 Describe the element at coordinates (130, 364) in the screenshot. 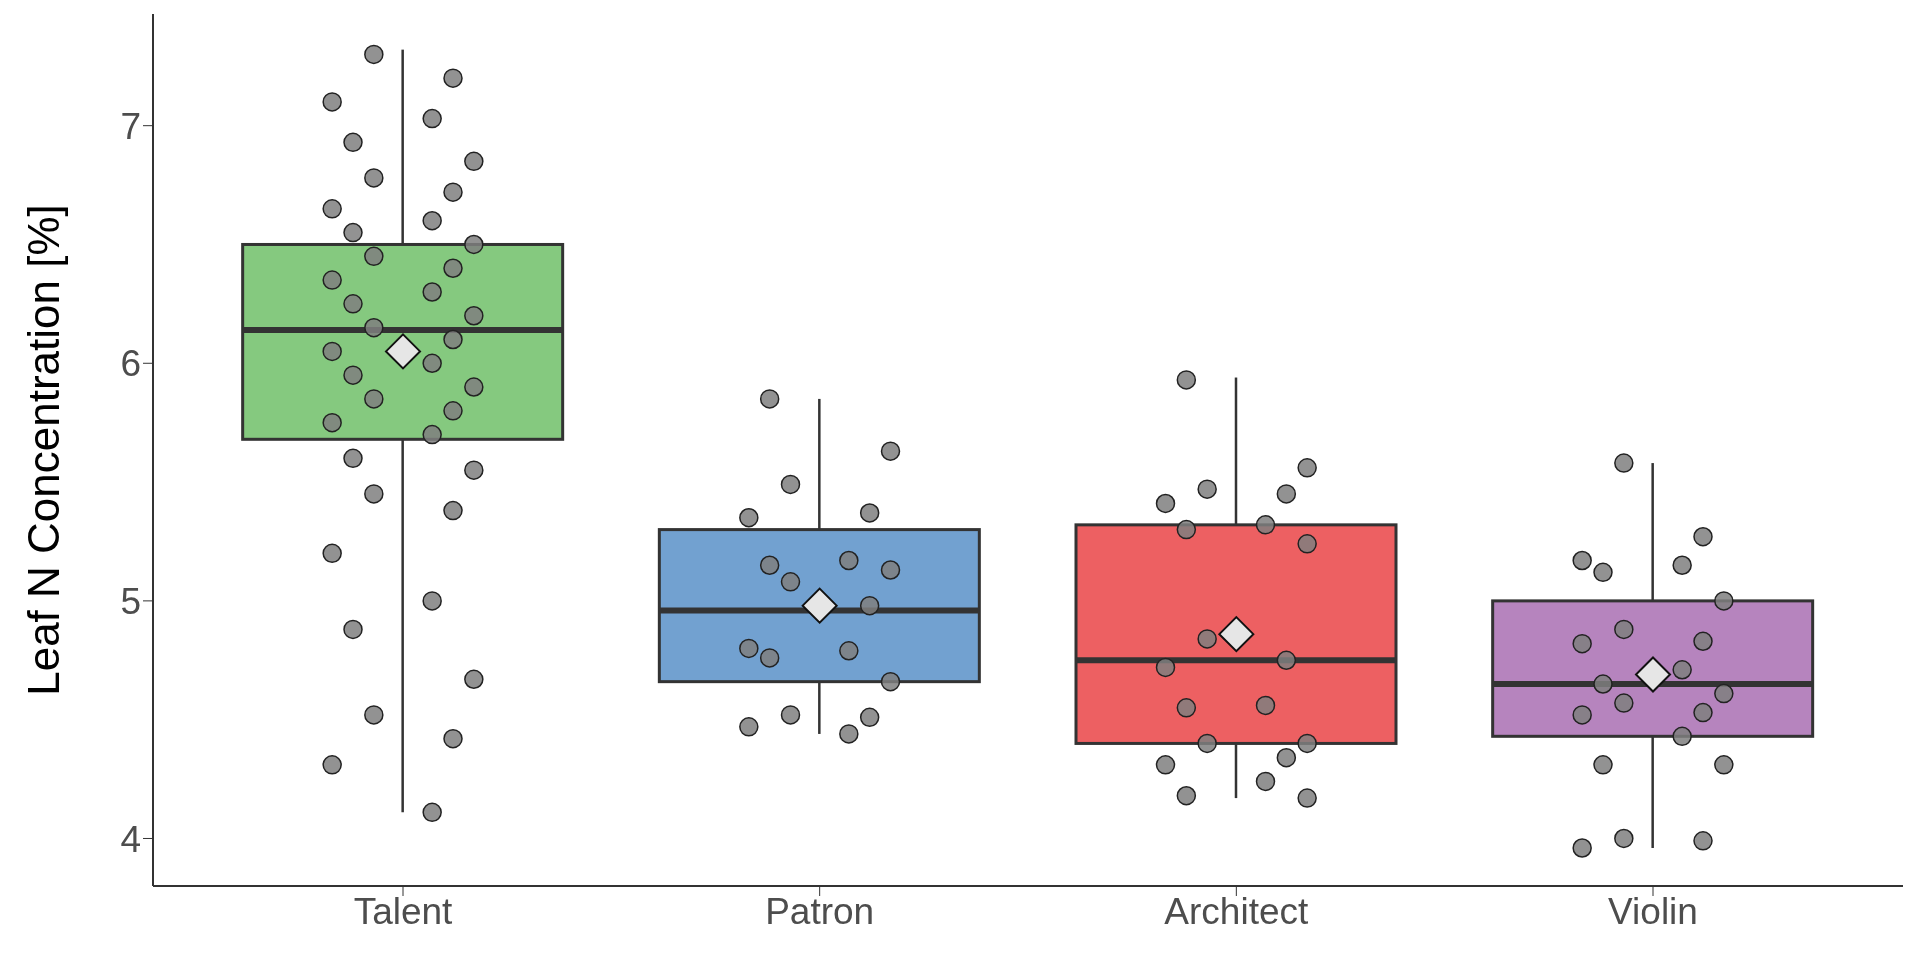

I see `y-tick-label: 6` at that location.